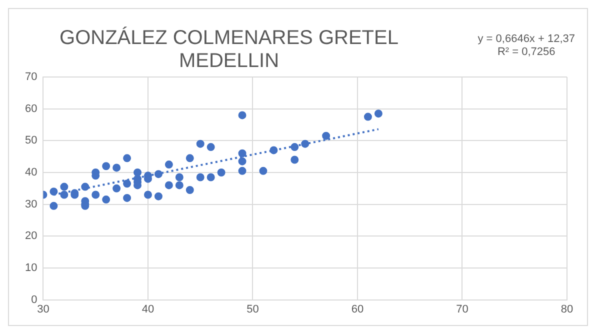 The image size is (598, 336). I want to click on x-tick-label: 80, so click(567, 309).